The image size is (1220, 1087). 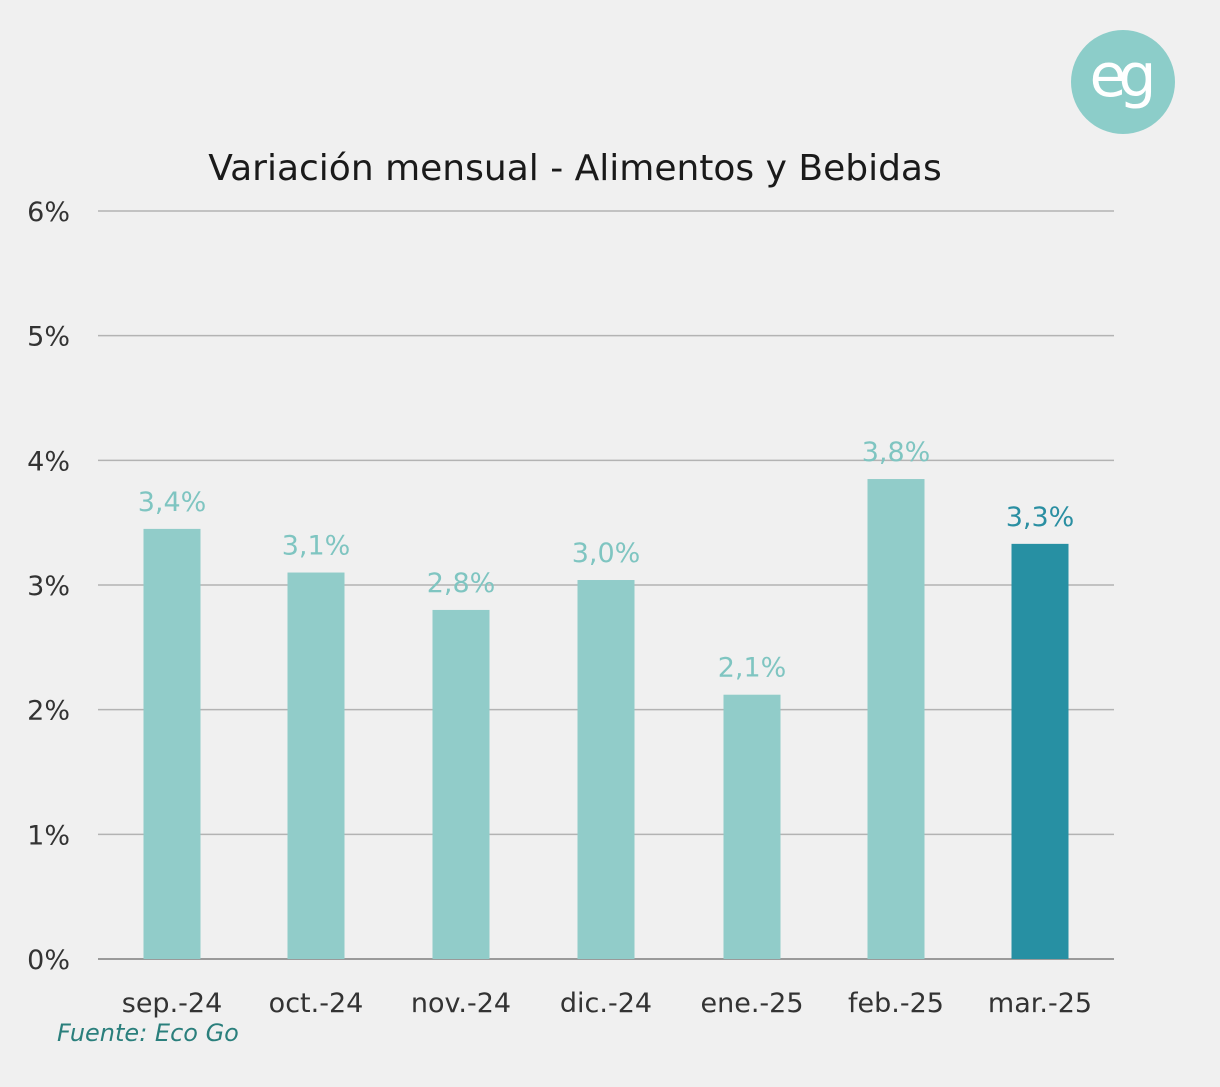 I want to click on data-label: 3,0%, so click(x=606, y=553).